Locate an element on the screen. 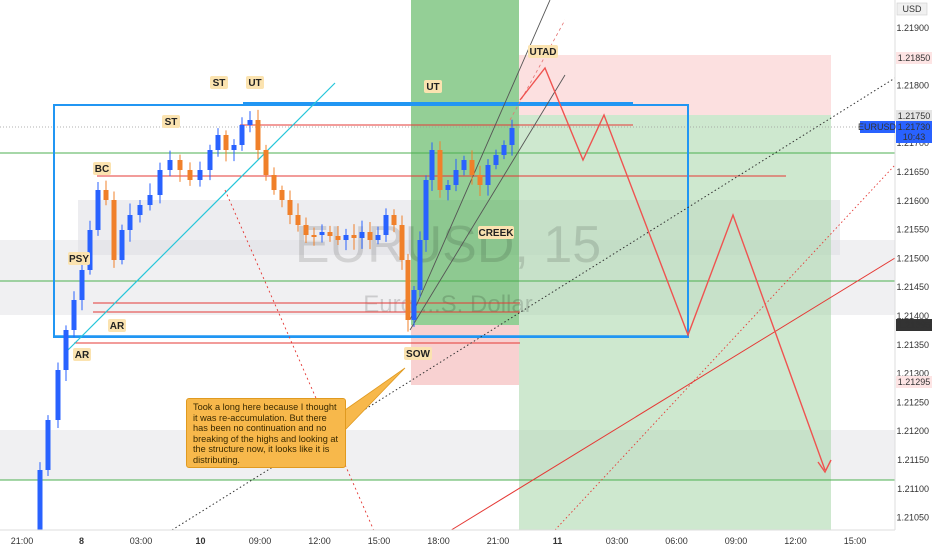  label-utad: UTAD is located at coordinates (542, 52).